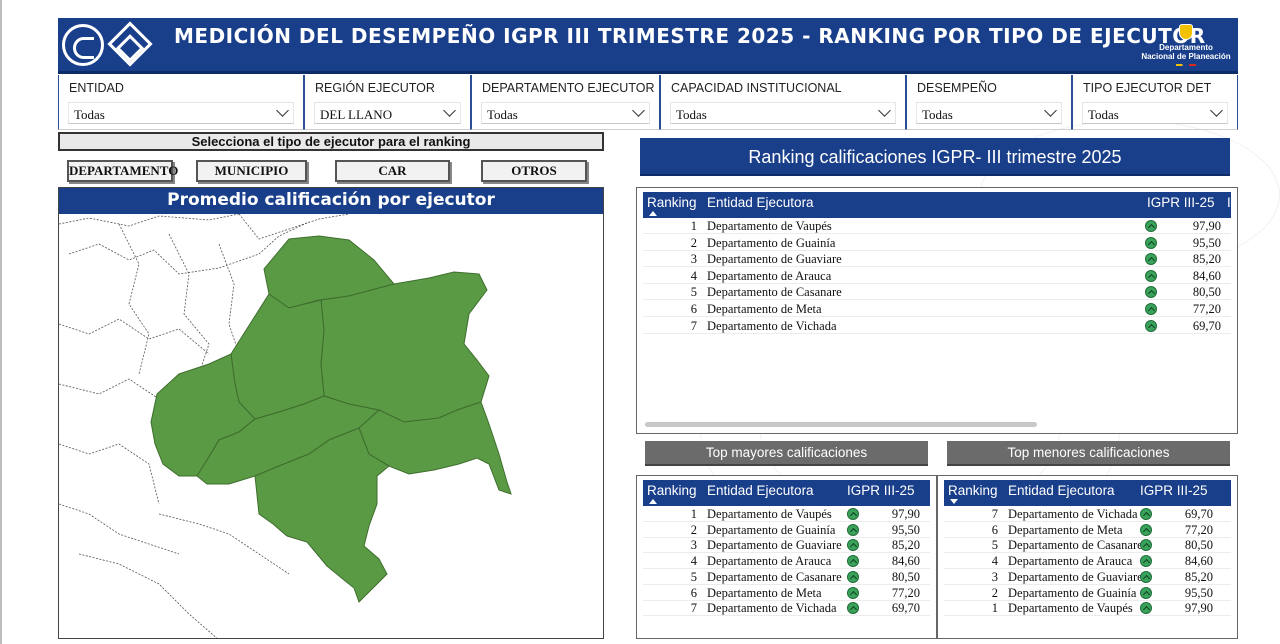 The height and width of the screenshot is (644, 1280). I want to click on score-cell: 85,20, so click(1198, 576).